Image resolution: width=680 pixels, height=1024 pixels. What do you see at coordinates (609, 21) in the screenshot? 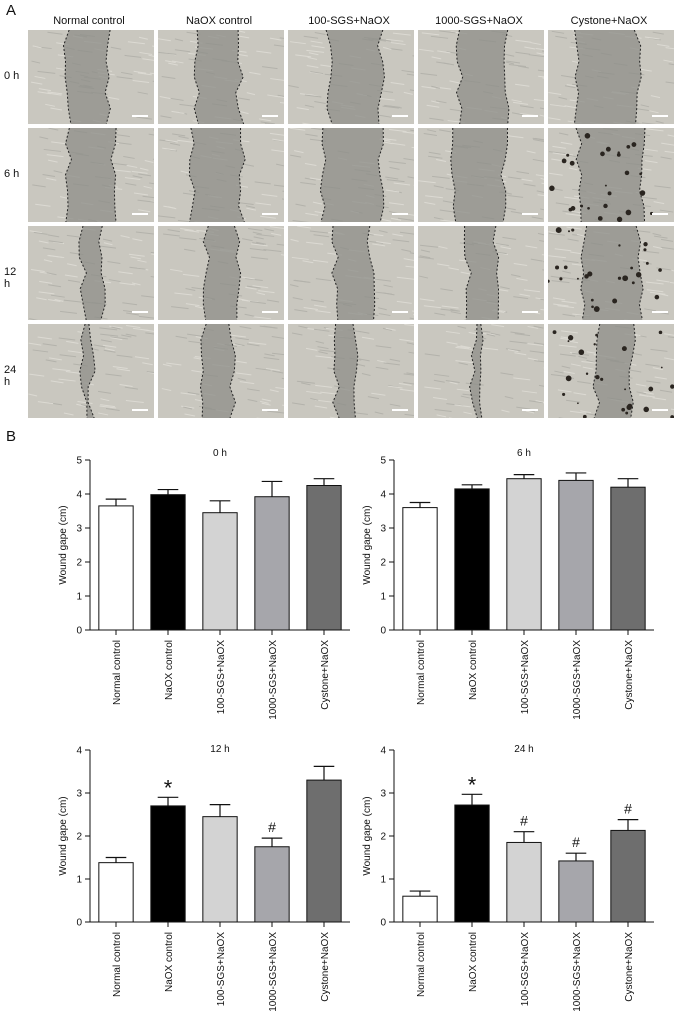
I see `micrograph-column-header: Cystone+NaOX` at bounding box center [609, 21].